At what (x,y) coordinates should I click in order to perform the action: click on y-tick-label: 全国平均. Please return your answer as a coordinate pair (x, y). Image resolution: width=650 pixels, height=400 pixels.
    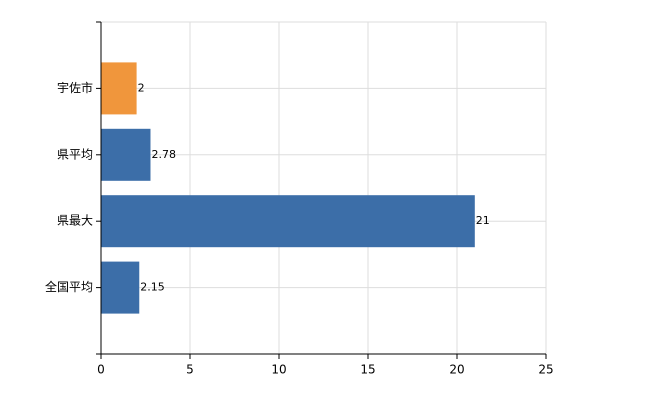
    Looking at the image, I should click on (69, 286).